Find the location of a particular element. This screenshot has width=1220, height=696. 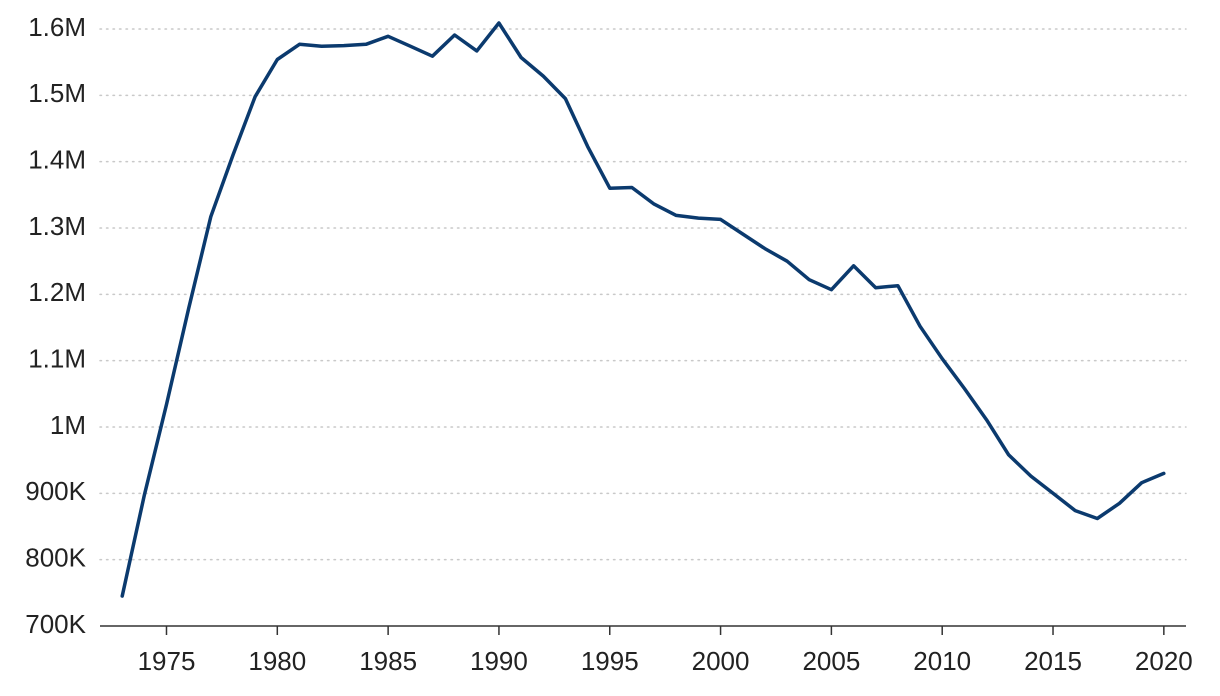

x-tick-label: 2000 is located at coordinates (721, 661).